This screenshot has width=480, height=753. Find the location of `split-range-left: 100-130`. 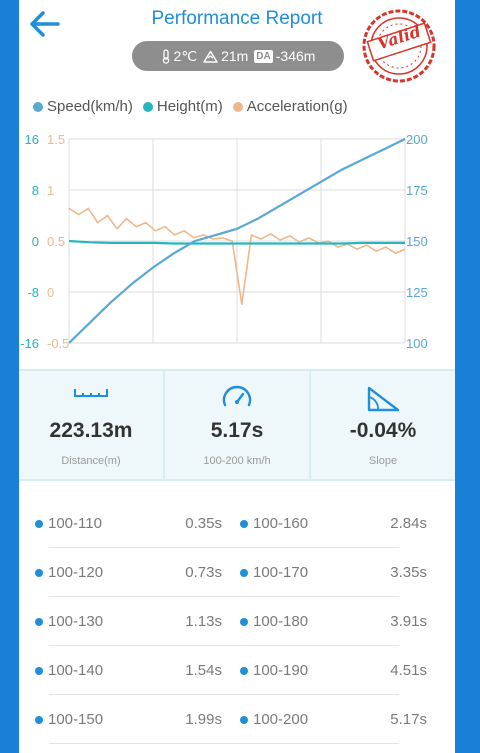

split-range-left: 100-130 is located at coordinates (69, 621).